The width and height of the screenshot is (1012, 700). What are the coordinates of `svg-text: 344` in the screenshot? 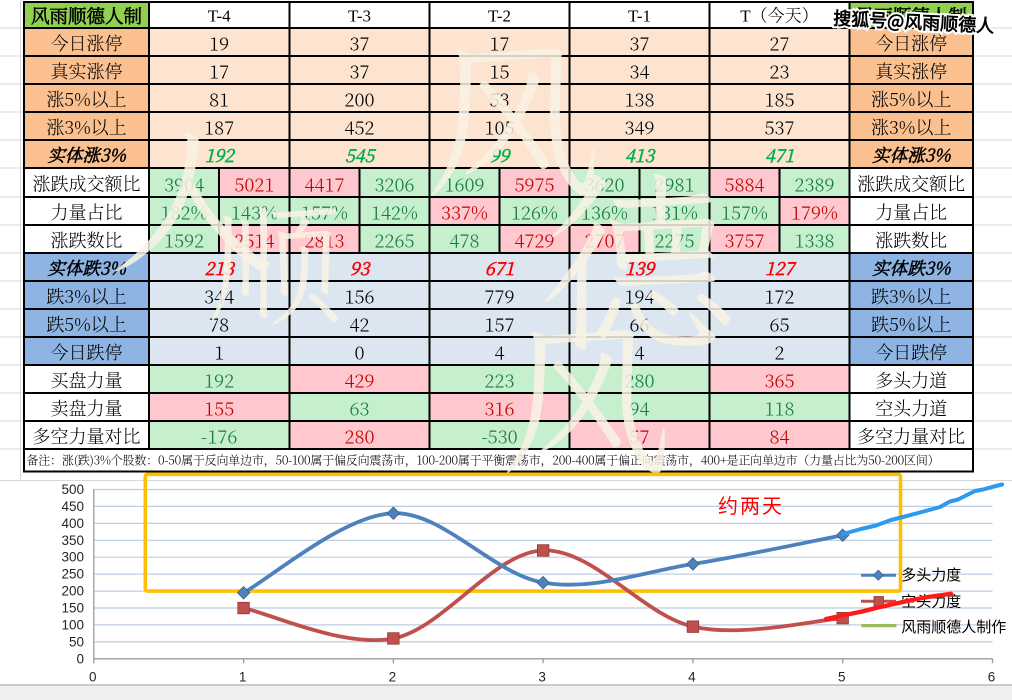 It's located at (219, 297).